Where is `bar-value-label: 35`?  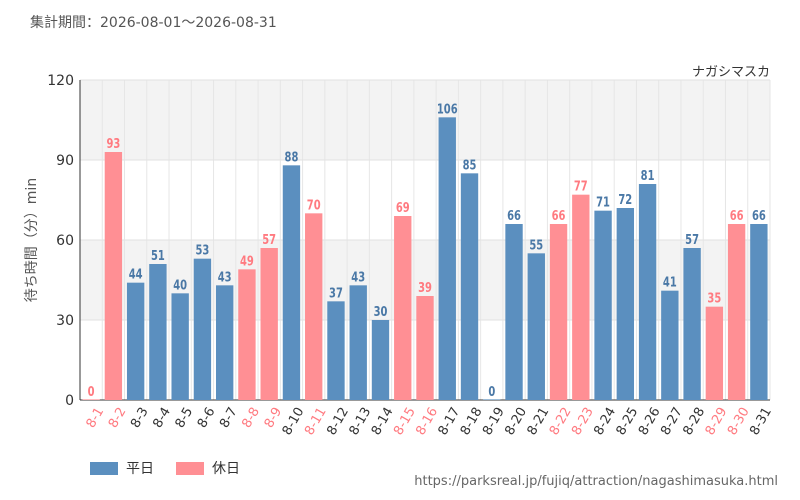 bar-value-label: 35 is located at coordinates (714, 298).